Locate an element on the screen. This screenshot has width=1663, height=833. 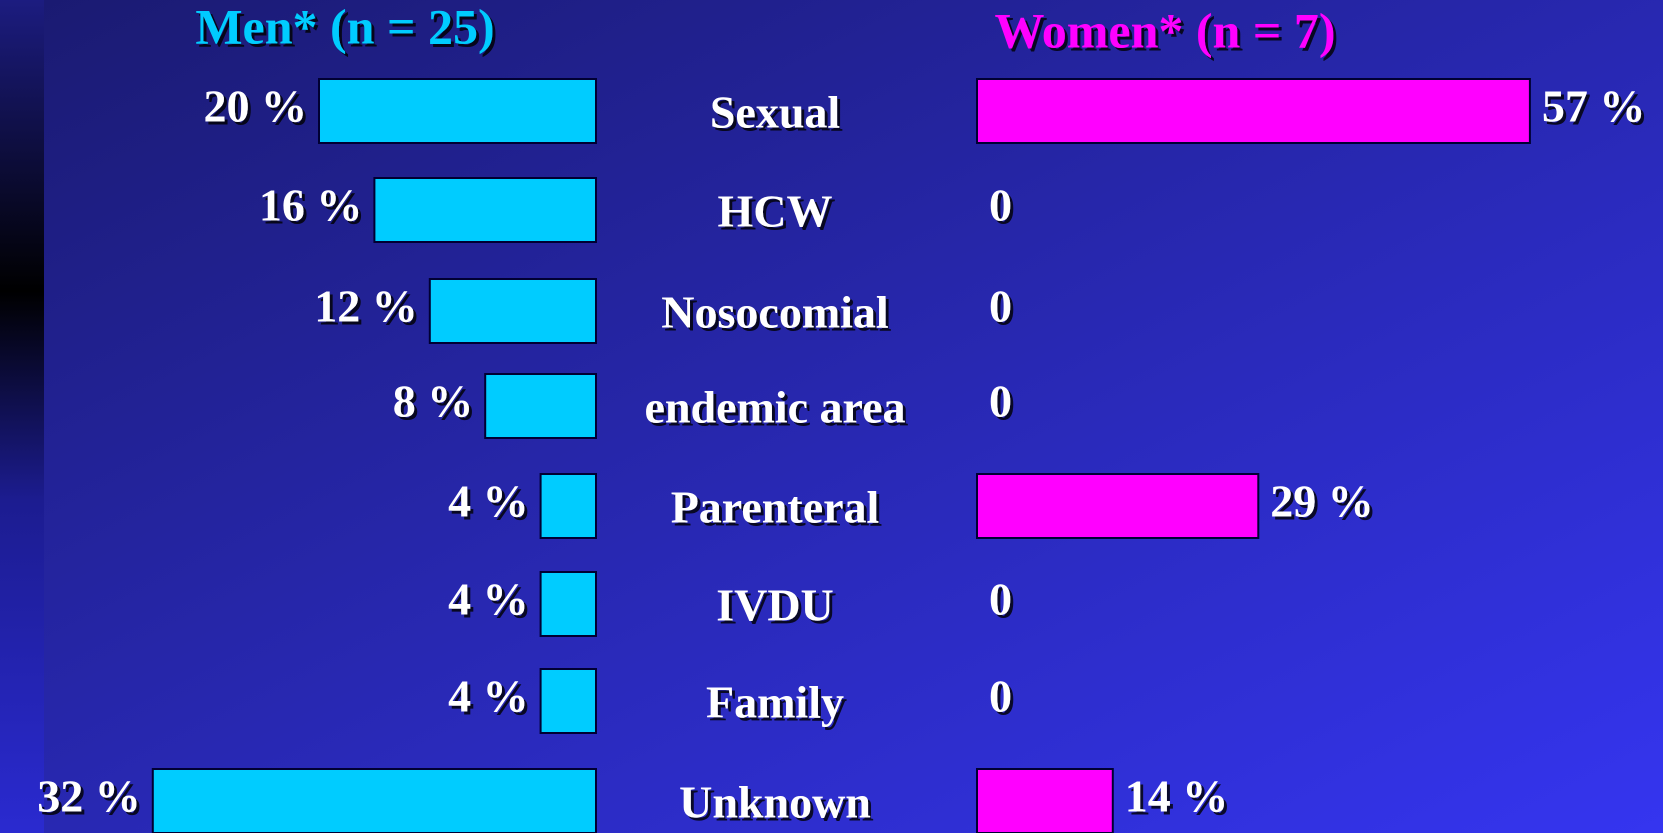
value-label: 12 % is located at coordinates (366, 306).